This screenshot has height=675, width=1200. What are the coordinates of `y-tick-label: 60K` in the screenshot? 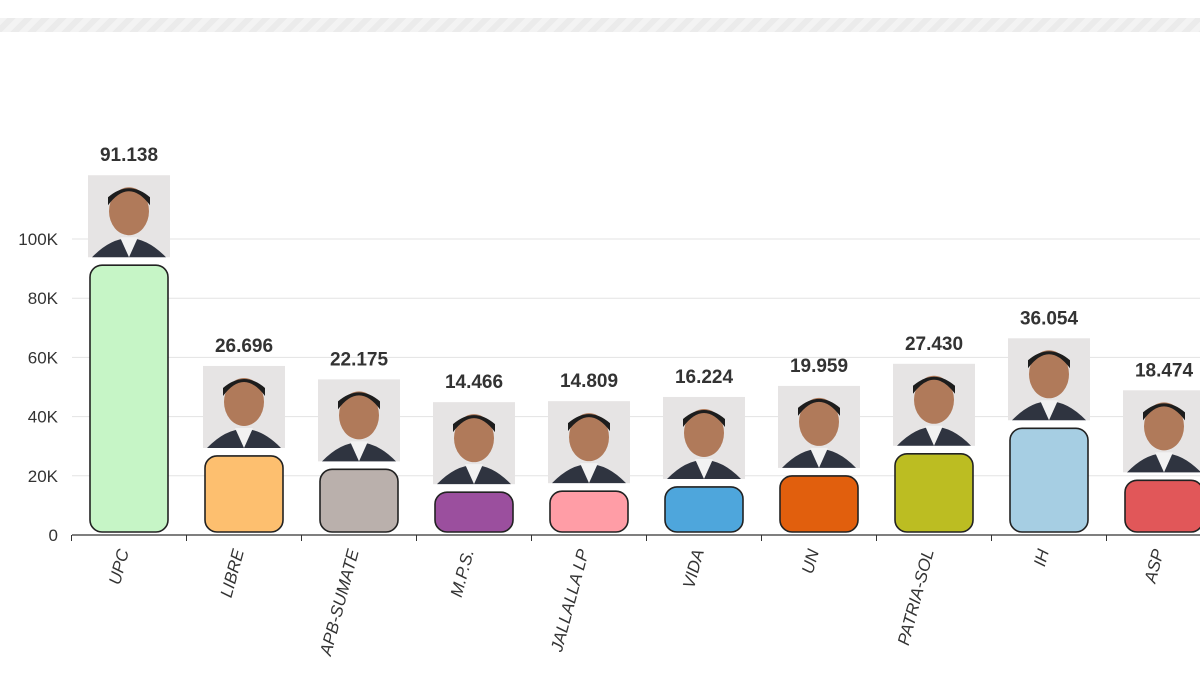 It's located at (43, 357).